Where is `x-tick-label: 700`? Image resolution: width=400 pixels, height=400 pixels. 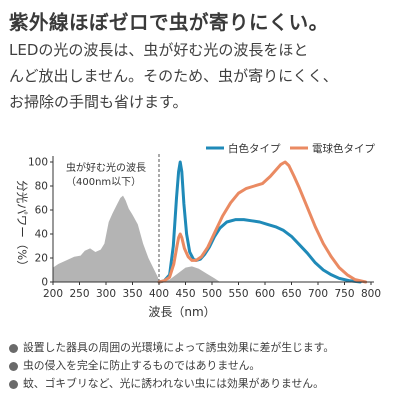 x-tick-label: 700 is located at coordinates (318, 294).